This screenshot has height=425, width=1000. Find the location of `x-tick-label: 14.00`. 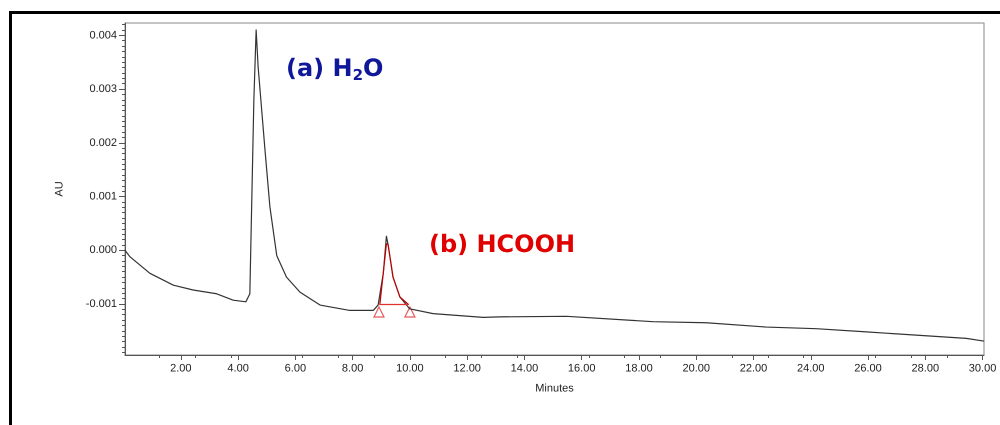

x-tick-label: 14.00 is located at coordinates (524, 368).